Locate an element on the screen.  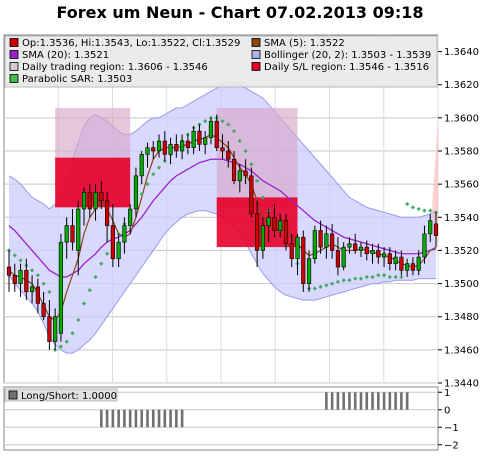
y-tick-label: 1.3440 is located at coordinates (461, 384).